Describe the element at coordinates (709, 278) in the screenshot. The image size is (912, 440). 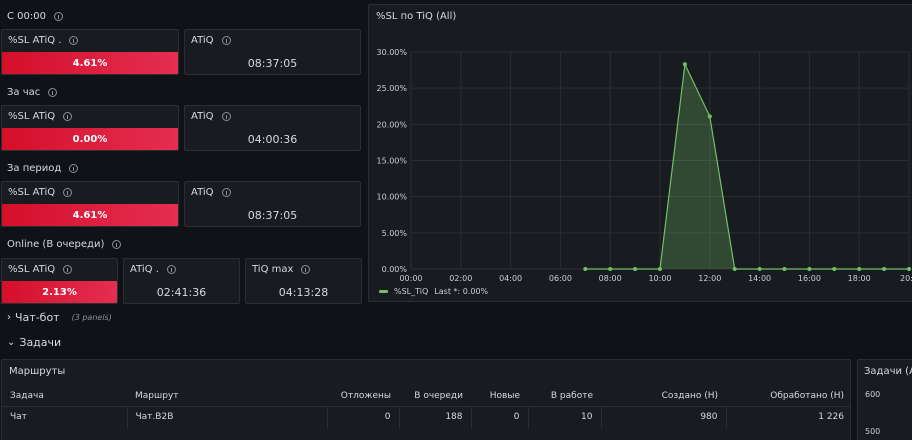
I see `x-tick-label: 12:00` at that location.